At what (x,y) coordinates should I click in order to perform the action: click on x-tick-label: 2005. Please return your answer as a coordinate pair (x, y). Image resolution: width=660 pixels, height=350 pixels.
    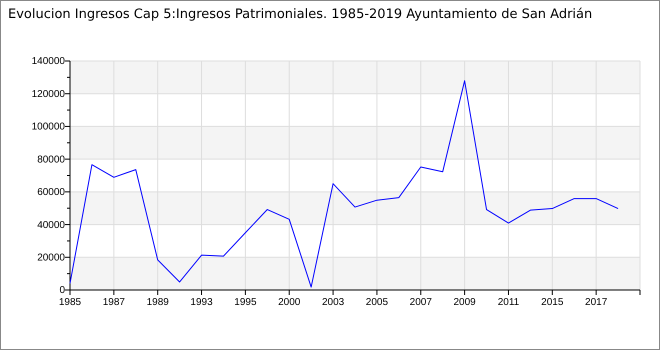
    Looking at the image, I should click on (377, 302).